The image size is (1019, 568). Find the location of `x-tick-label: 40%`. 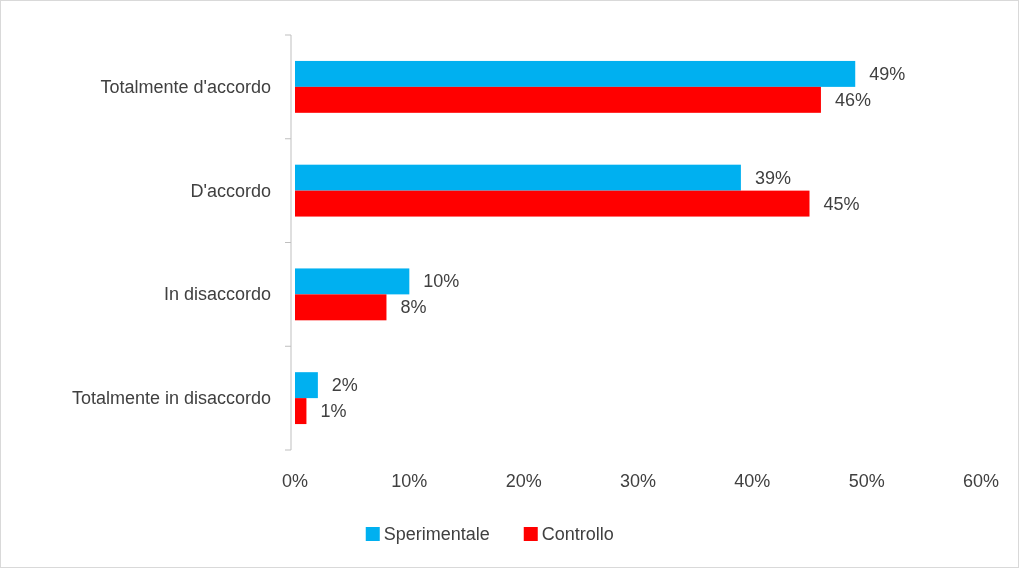

x-tick-label: 40% is located at coordinates (752, 481).